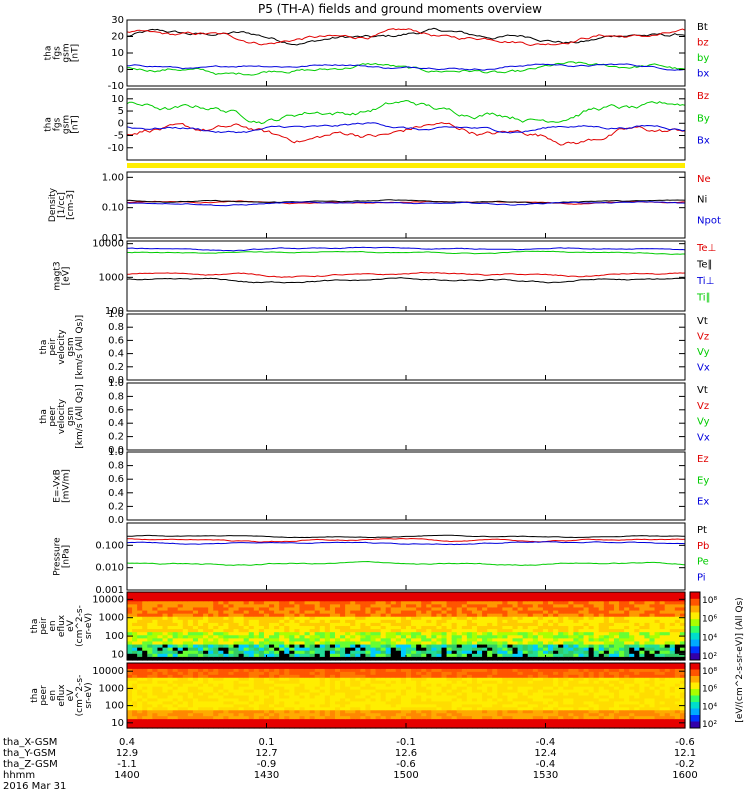 The image size is (750, 800). Describe the element at coordinates (406, 556) in the screenshot. I see `panel-frame` at that location.